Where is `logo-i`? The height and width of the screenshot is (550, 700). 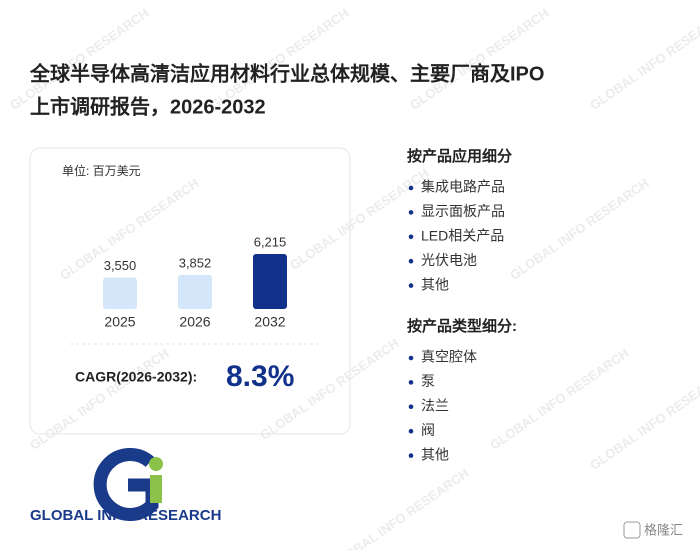
logo-i is located at coordinates (156, 489).